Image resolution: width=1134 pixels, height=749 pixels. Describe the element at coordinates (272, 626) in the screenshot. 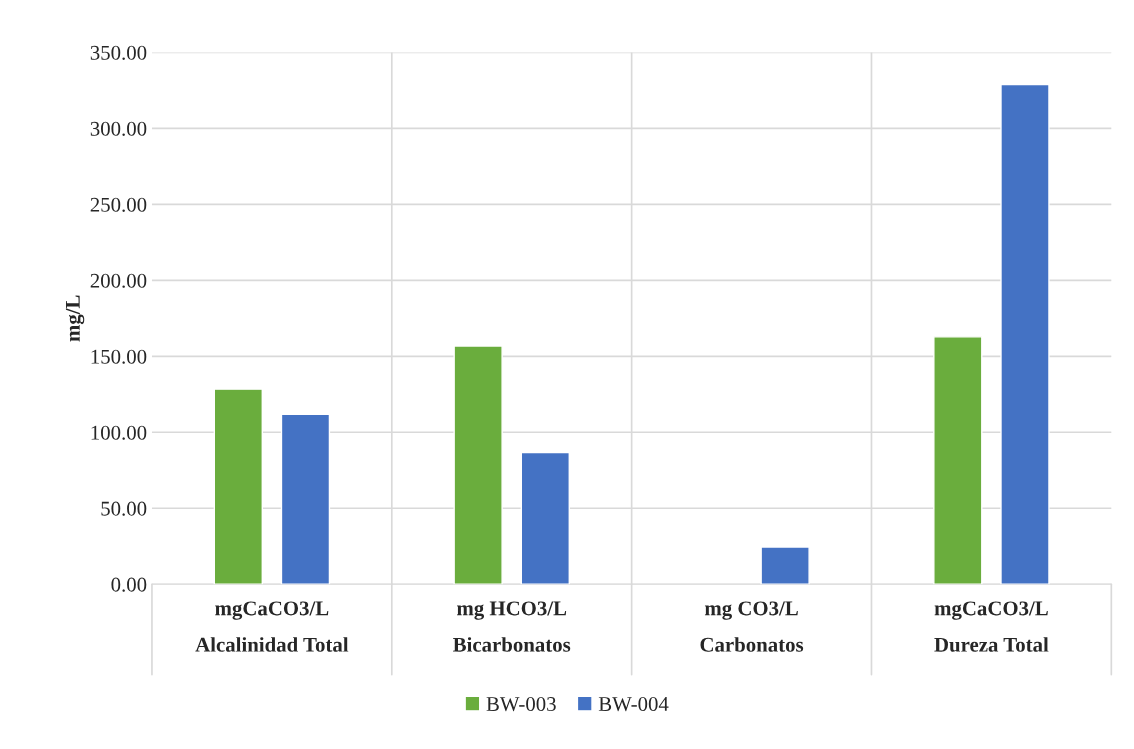

I see `x-tick-label: mgCaCO3/L Alcalinidad Total` at that location.